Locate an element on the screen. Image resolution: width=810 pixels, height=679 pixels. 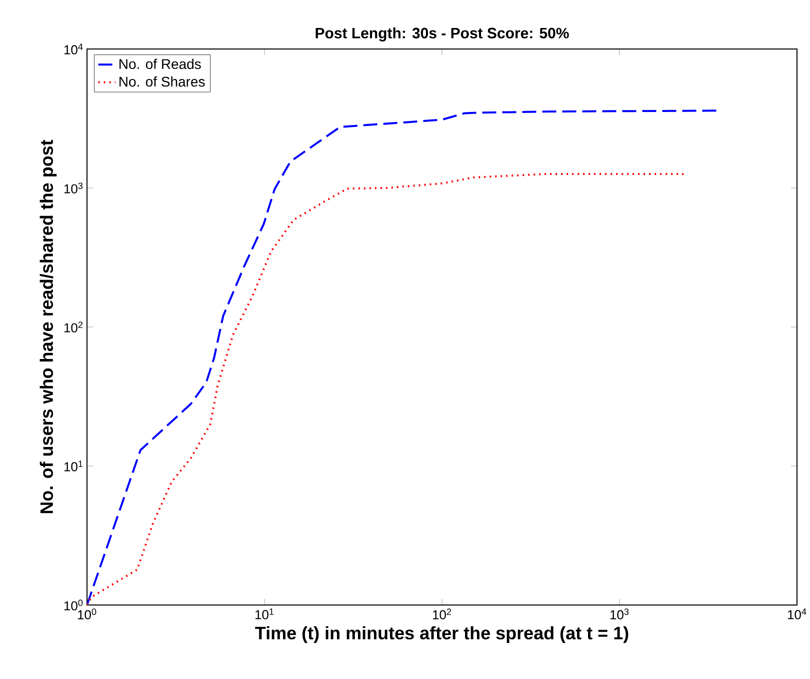
y-tick-label: 10$^{1}$ is located at coordinates (73, 466).